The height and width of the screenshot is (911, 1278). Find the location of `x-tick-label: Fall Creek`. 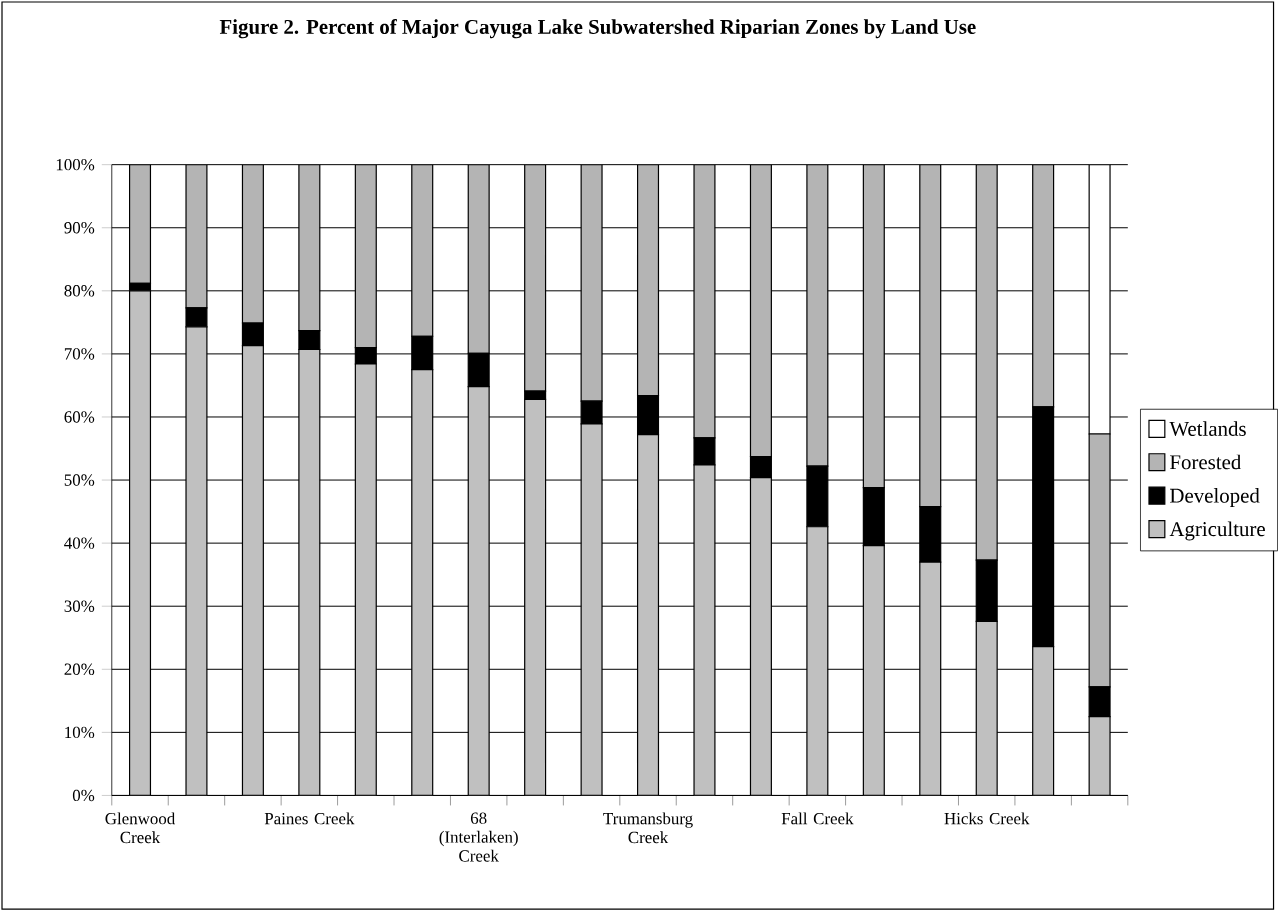

x-tick-label: Fall Creek is located at coordinates (817, 818).